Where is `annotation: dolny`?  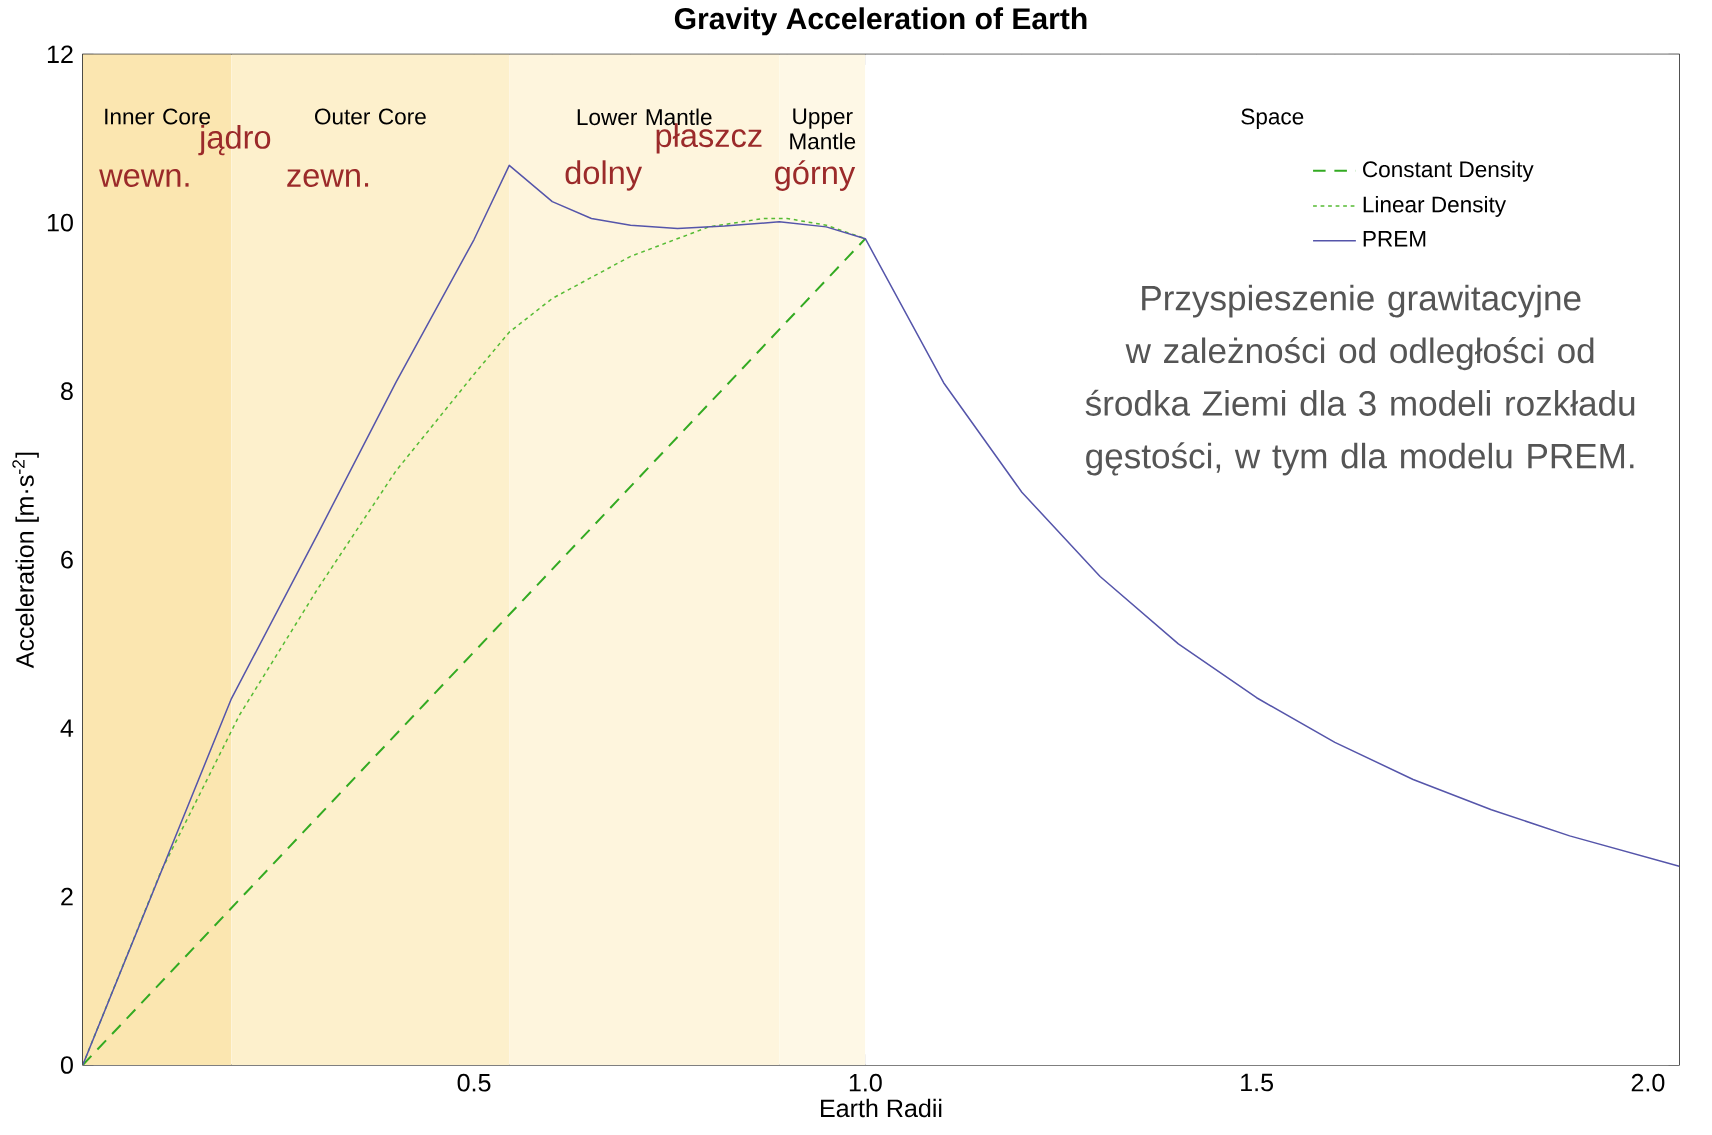
annotation: dolny is located at coordinates (604, 175).